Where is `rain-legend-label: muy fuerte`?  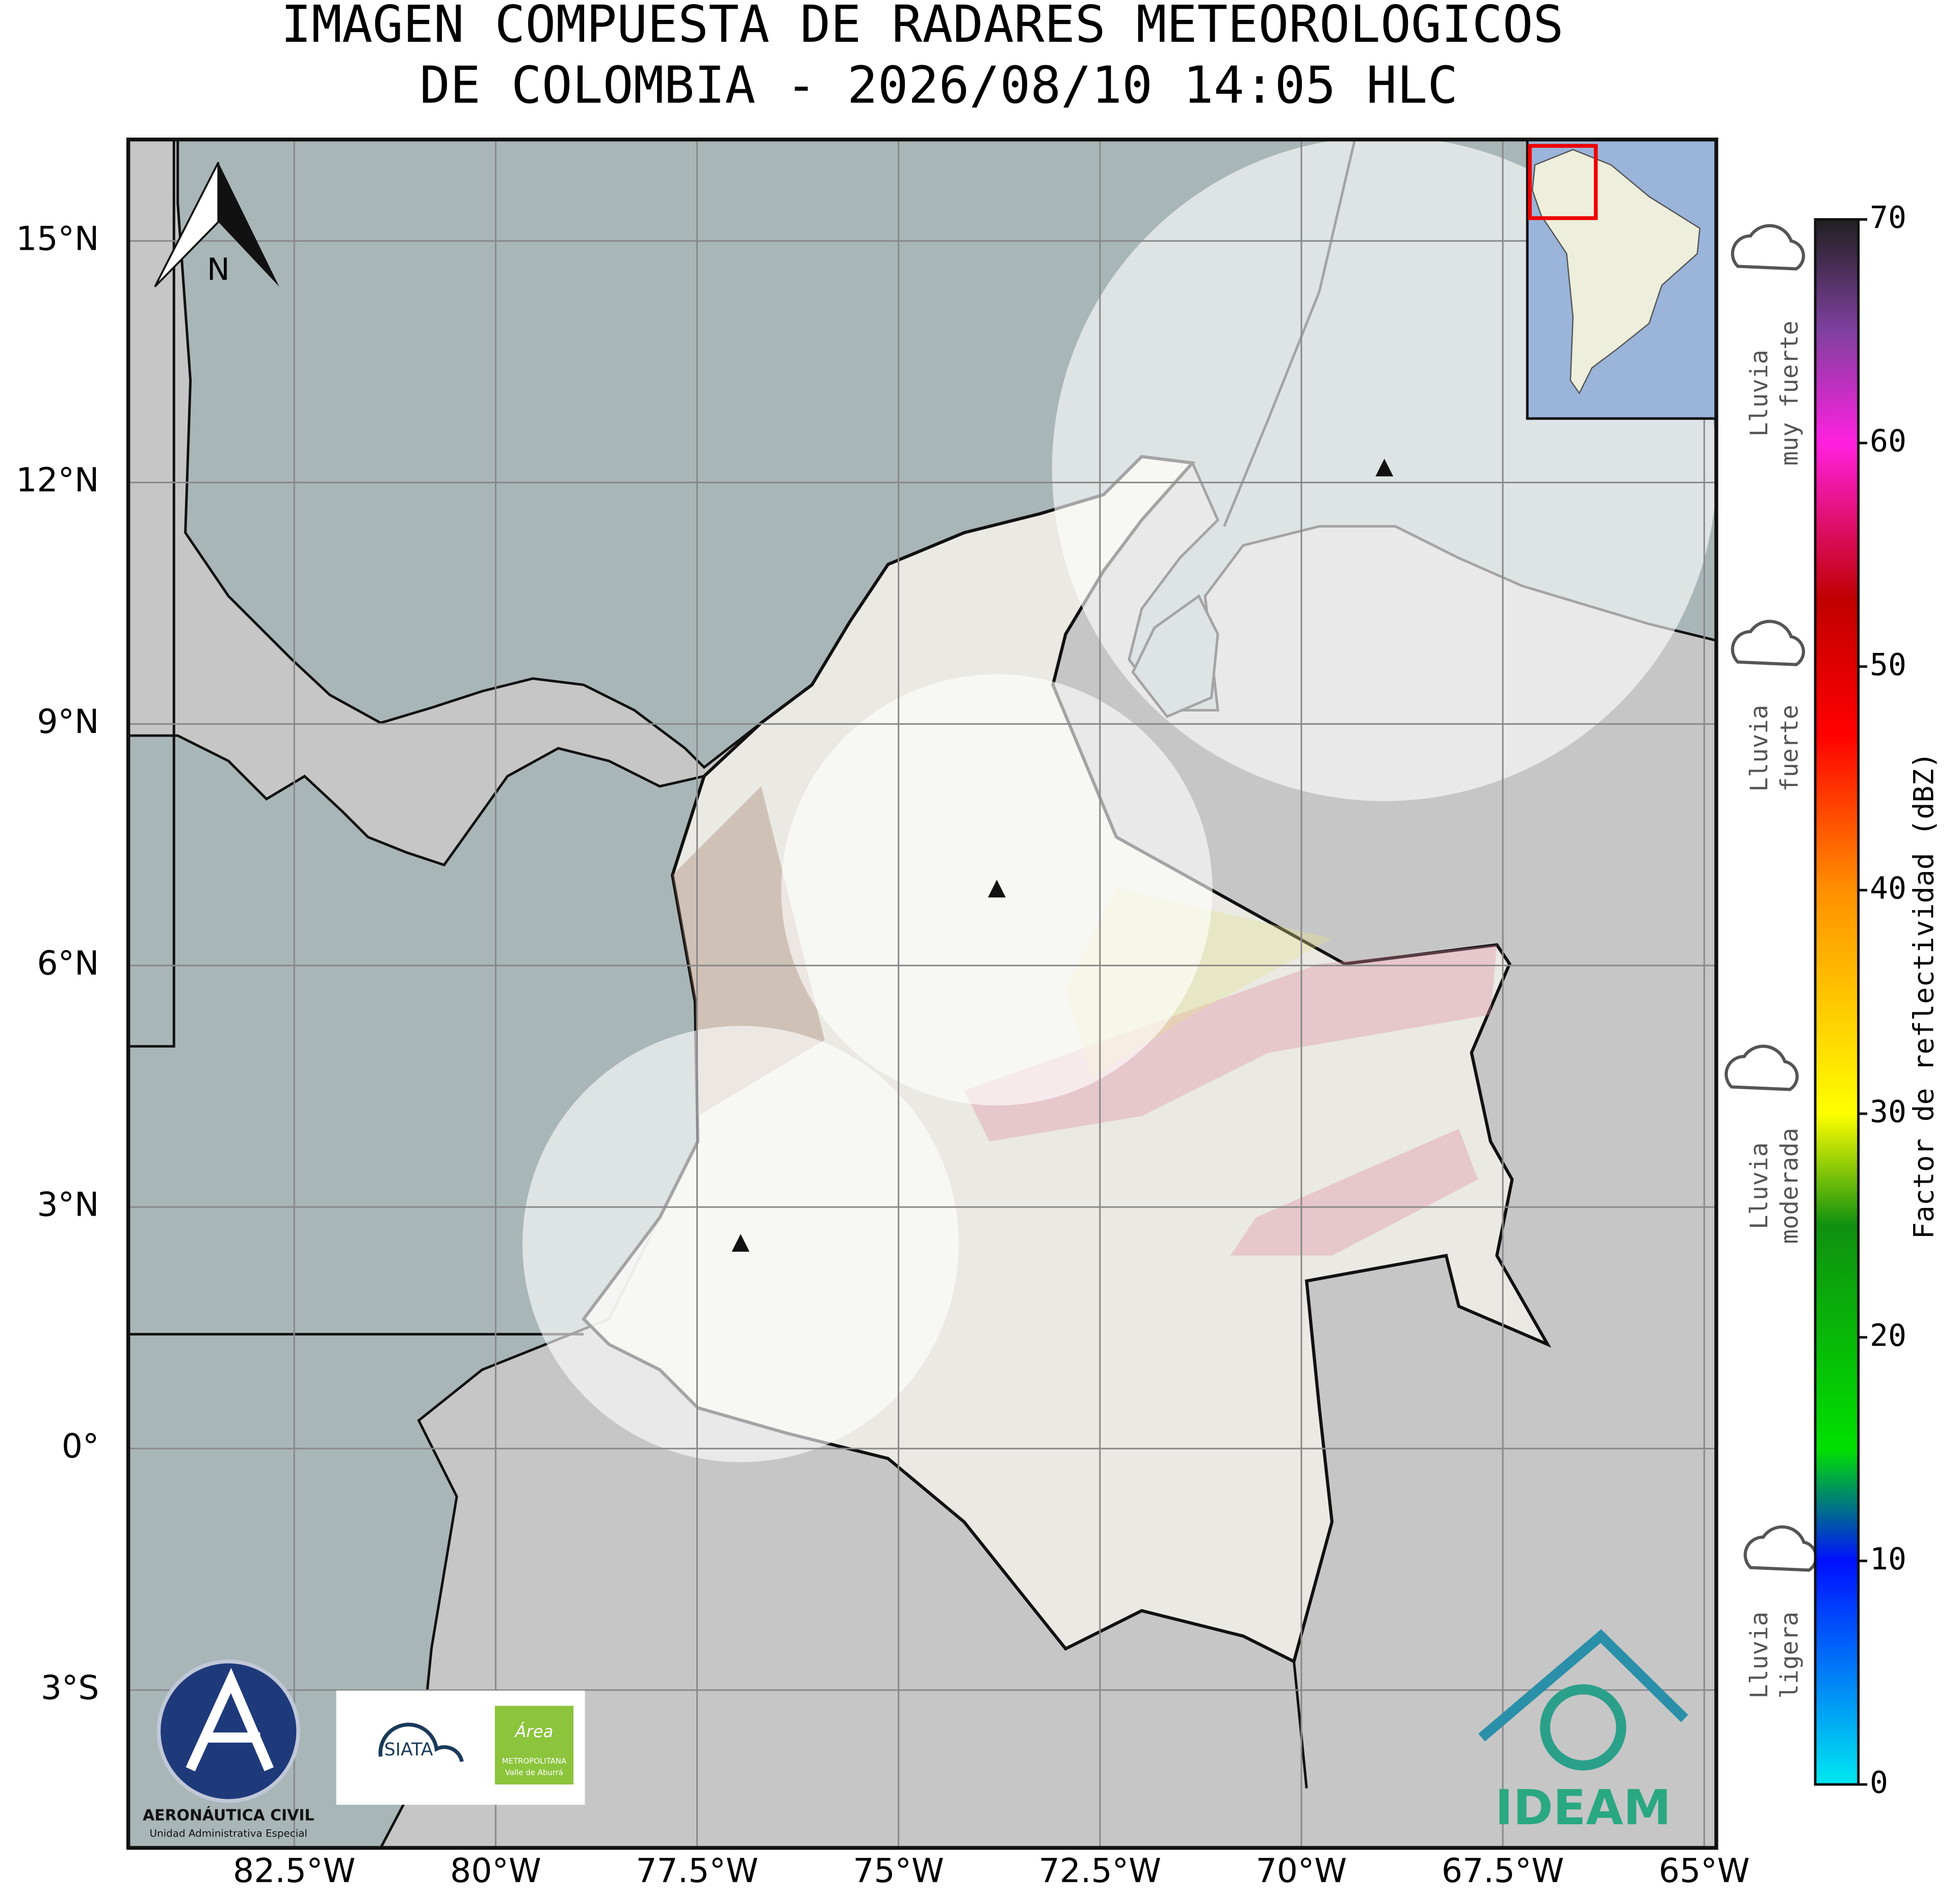 rain-legend-label: muy fuerte is located at coordinates (1790, 393).